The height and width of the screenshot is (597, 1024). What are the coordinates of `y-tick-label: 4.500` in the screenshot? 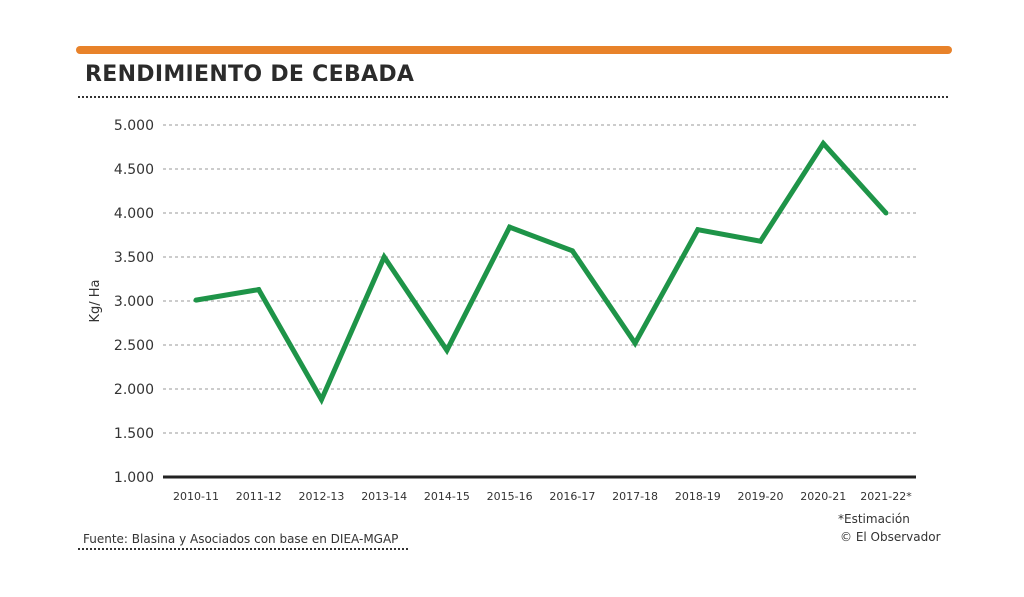 It's located at (134, 170).